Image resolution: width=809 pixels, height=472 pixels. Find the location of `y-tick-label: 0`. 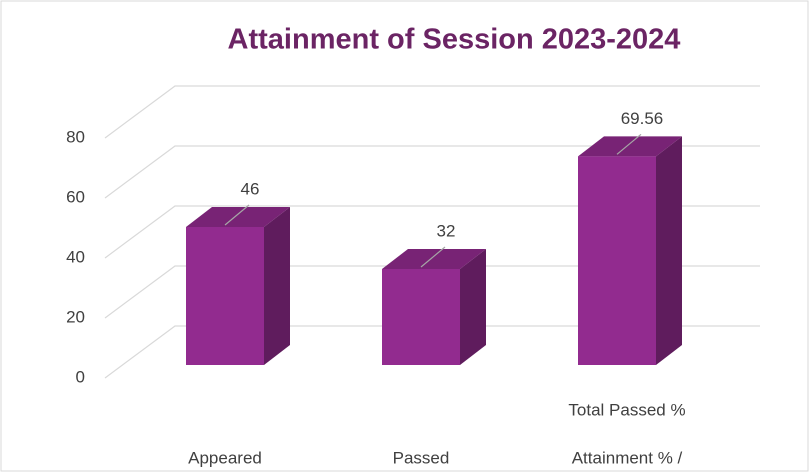

y-tick-label: 0 is located at coordinates (80, 376).